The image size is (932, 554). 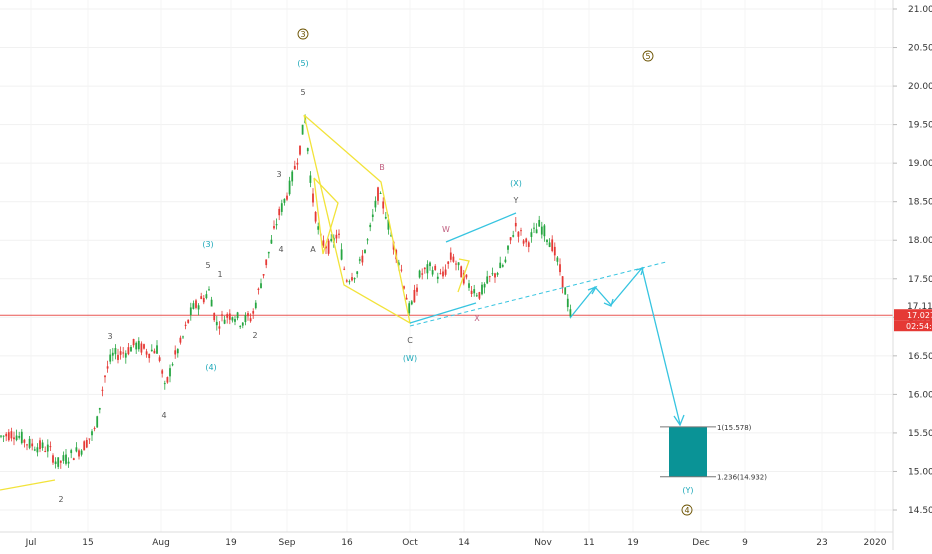 What do you see at coordinates (446, 539) in the screenshot?
I see `x-axis: Jul 15 Aug 19 Sep 16 Oct 14 Nov 11 19 Dec 9 23 2020` at bounding box center [446, 539].